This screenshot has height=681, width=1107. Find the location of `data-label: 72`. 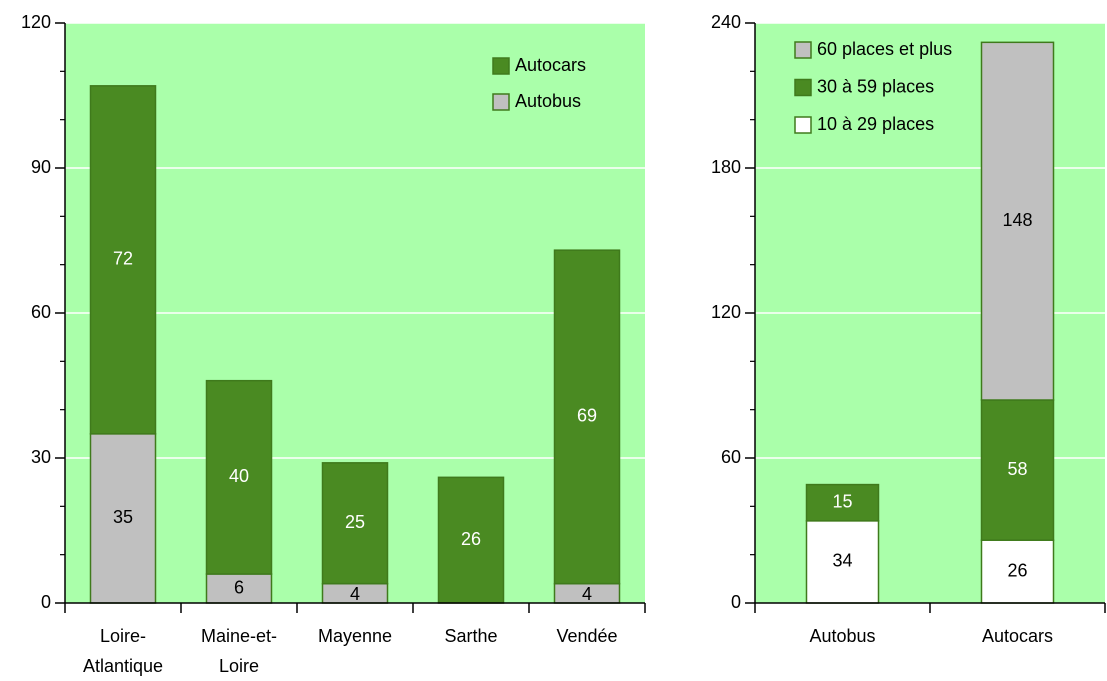

data-label: 72 is located at coordinates (123, 259).